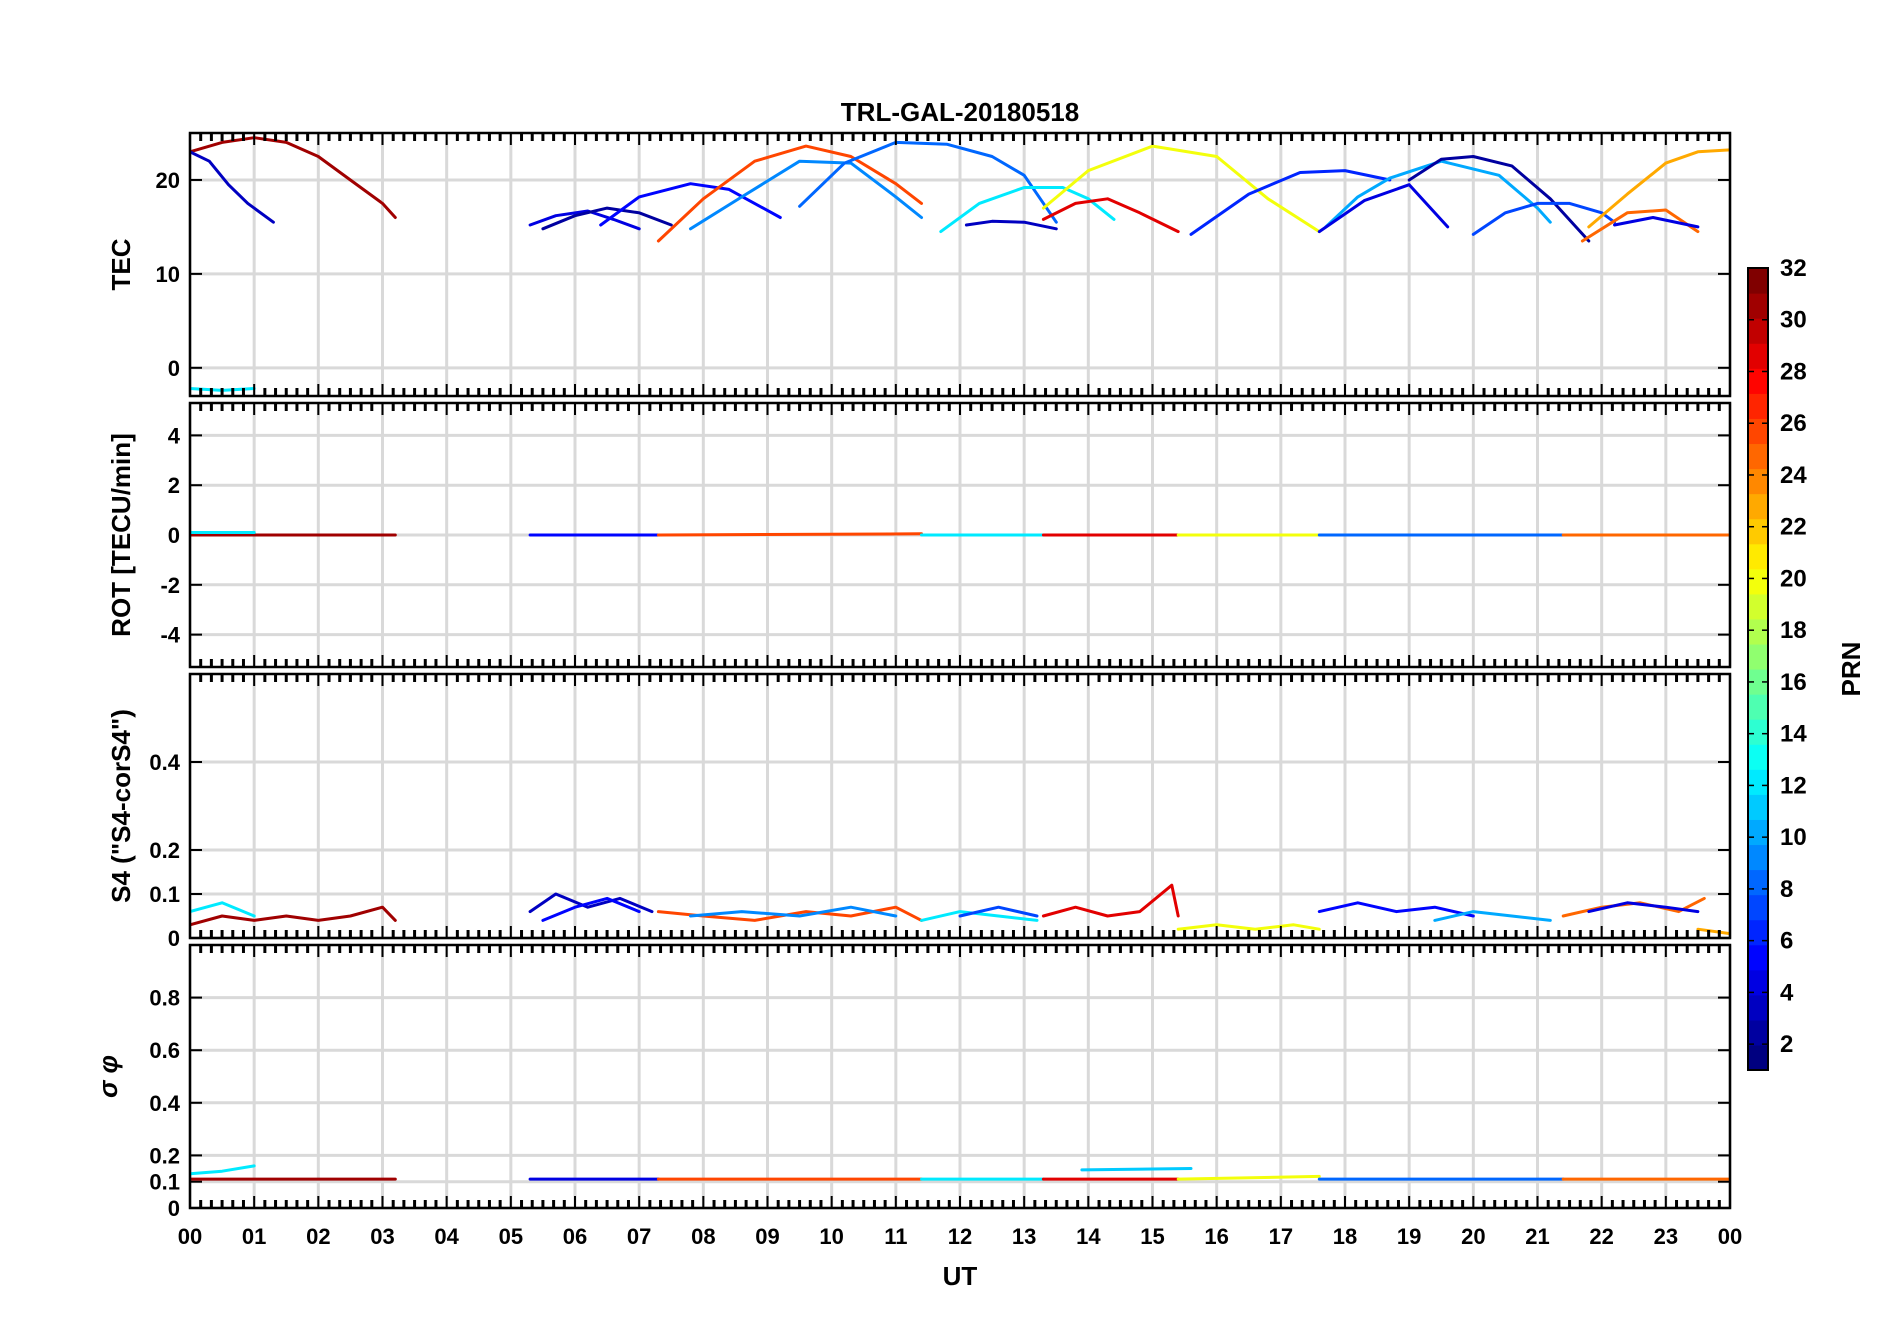 The height and width of the screenshot is (1335, 1902). I want to click on y-tick-label: 0.6, so click(164, 1050).